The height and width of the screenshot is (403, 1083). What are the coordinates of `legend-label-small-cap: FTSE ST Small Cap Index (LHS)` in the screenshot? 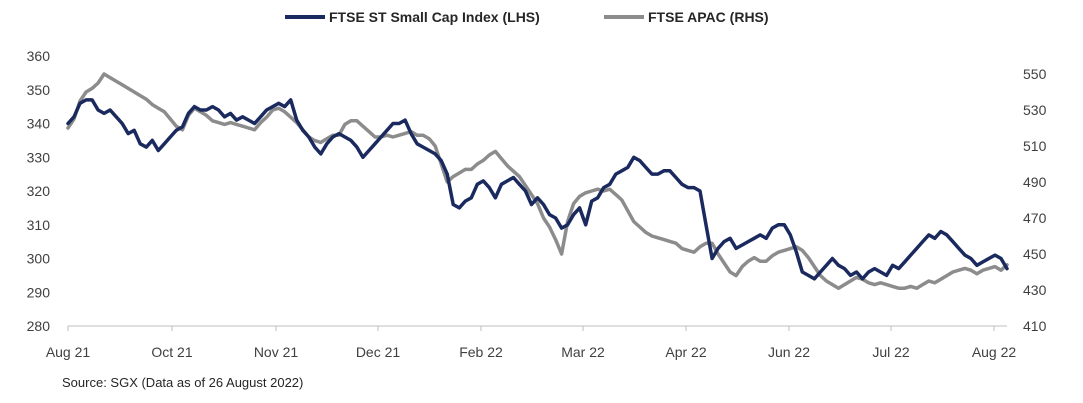 It's located at (434, 17).